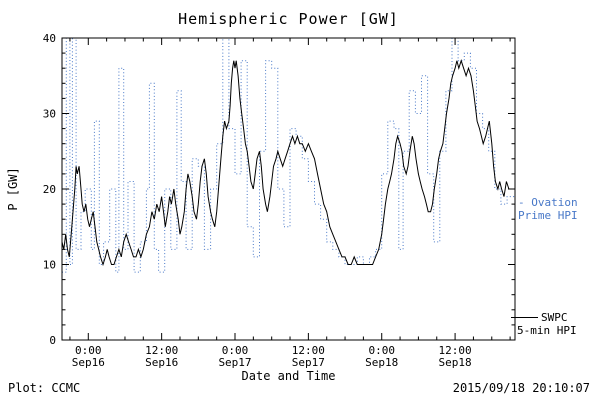 This screenshot has width=600, height=400. What do you see at coordinates (288, 376) in the screenshot?
I see `x-axis-label: Date and Time` at bounding box center [288, 376].